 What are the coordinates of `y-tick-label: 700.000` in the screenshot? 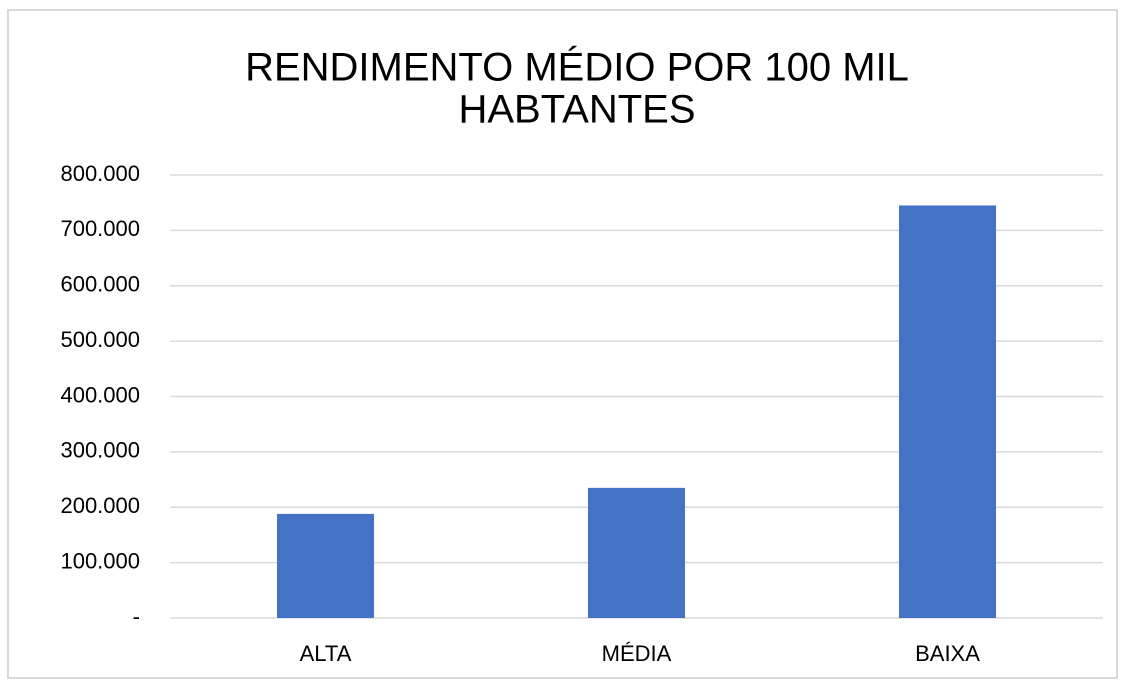 It's located at (100, 228).